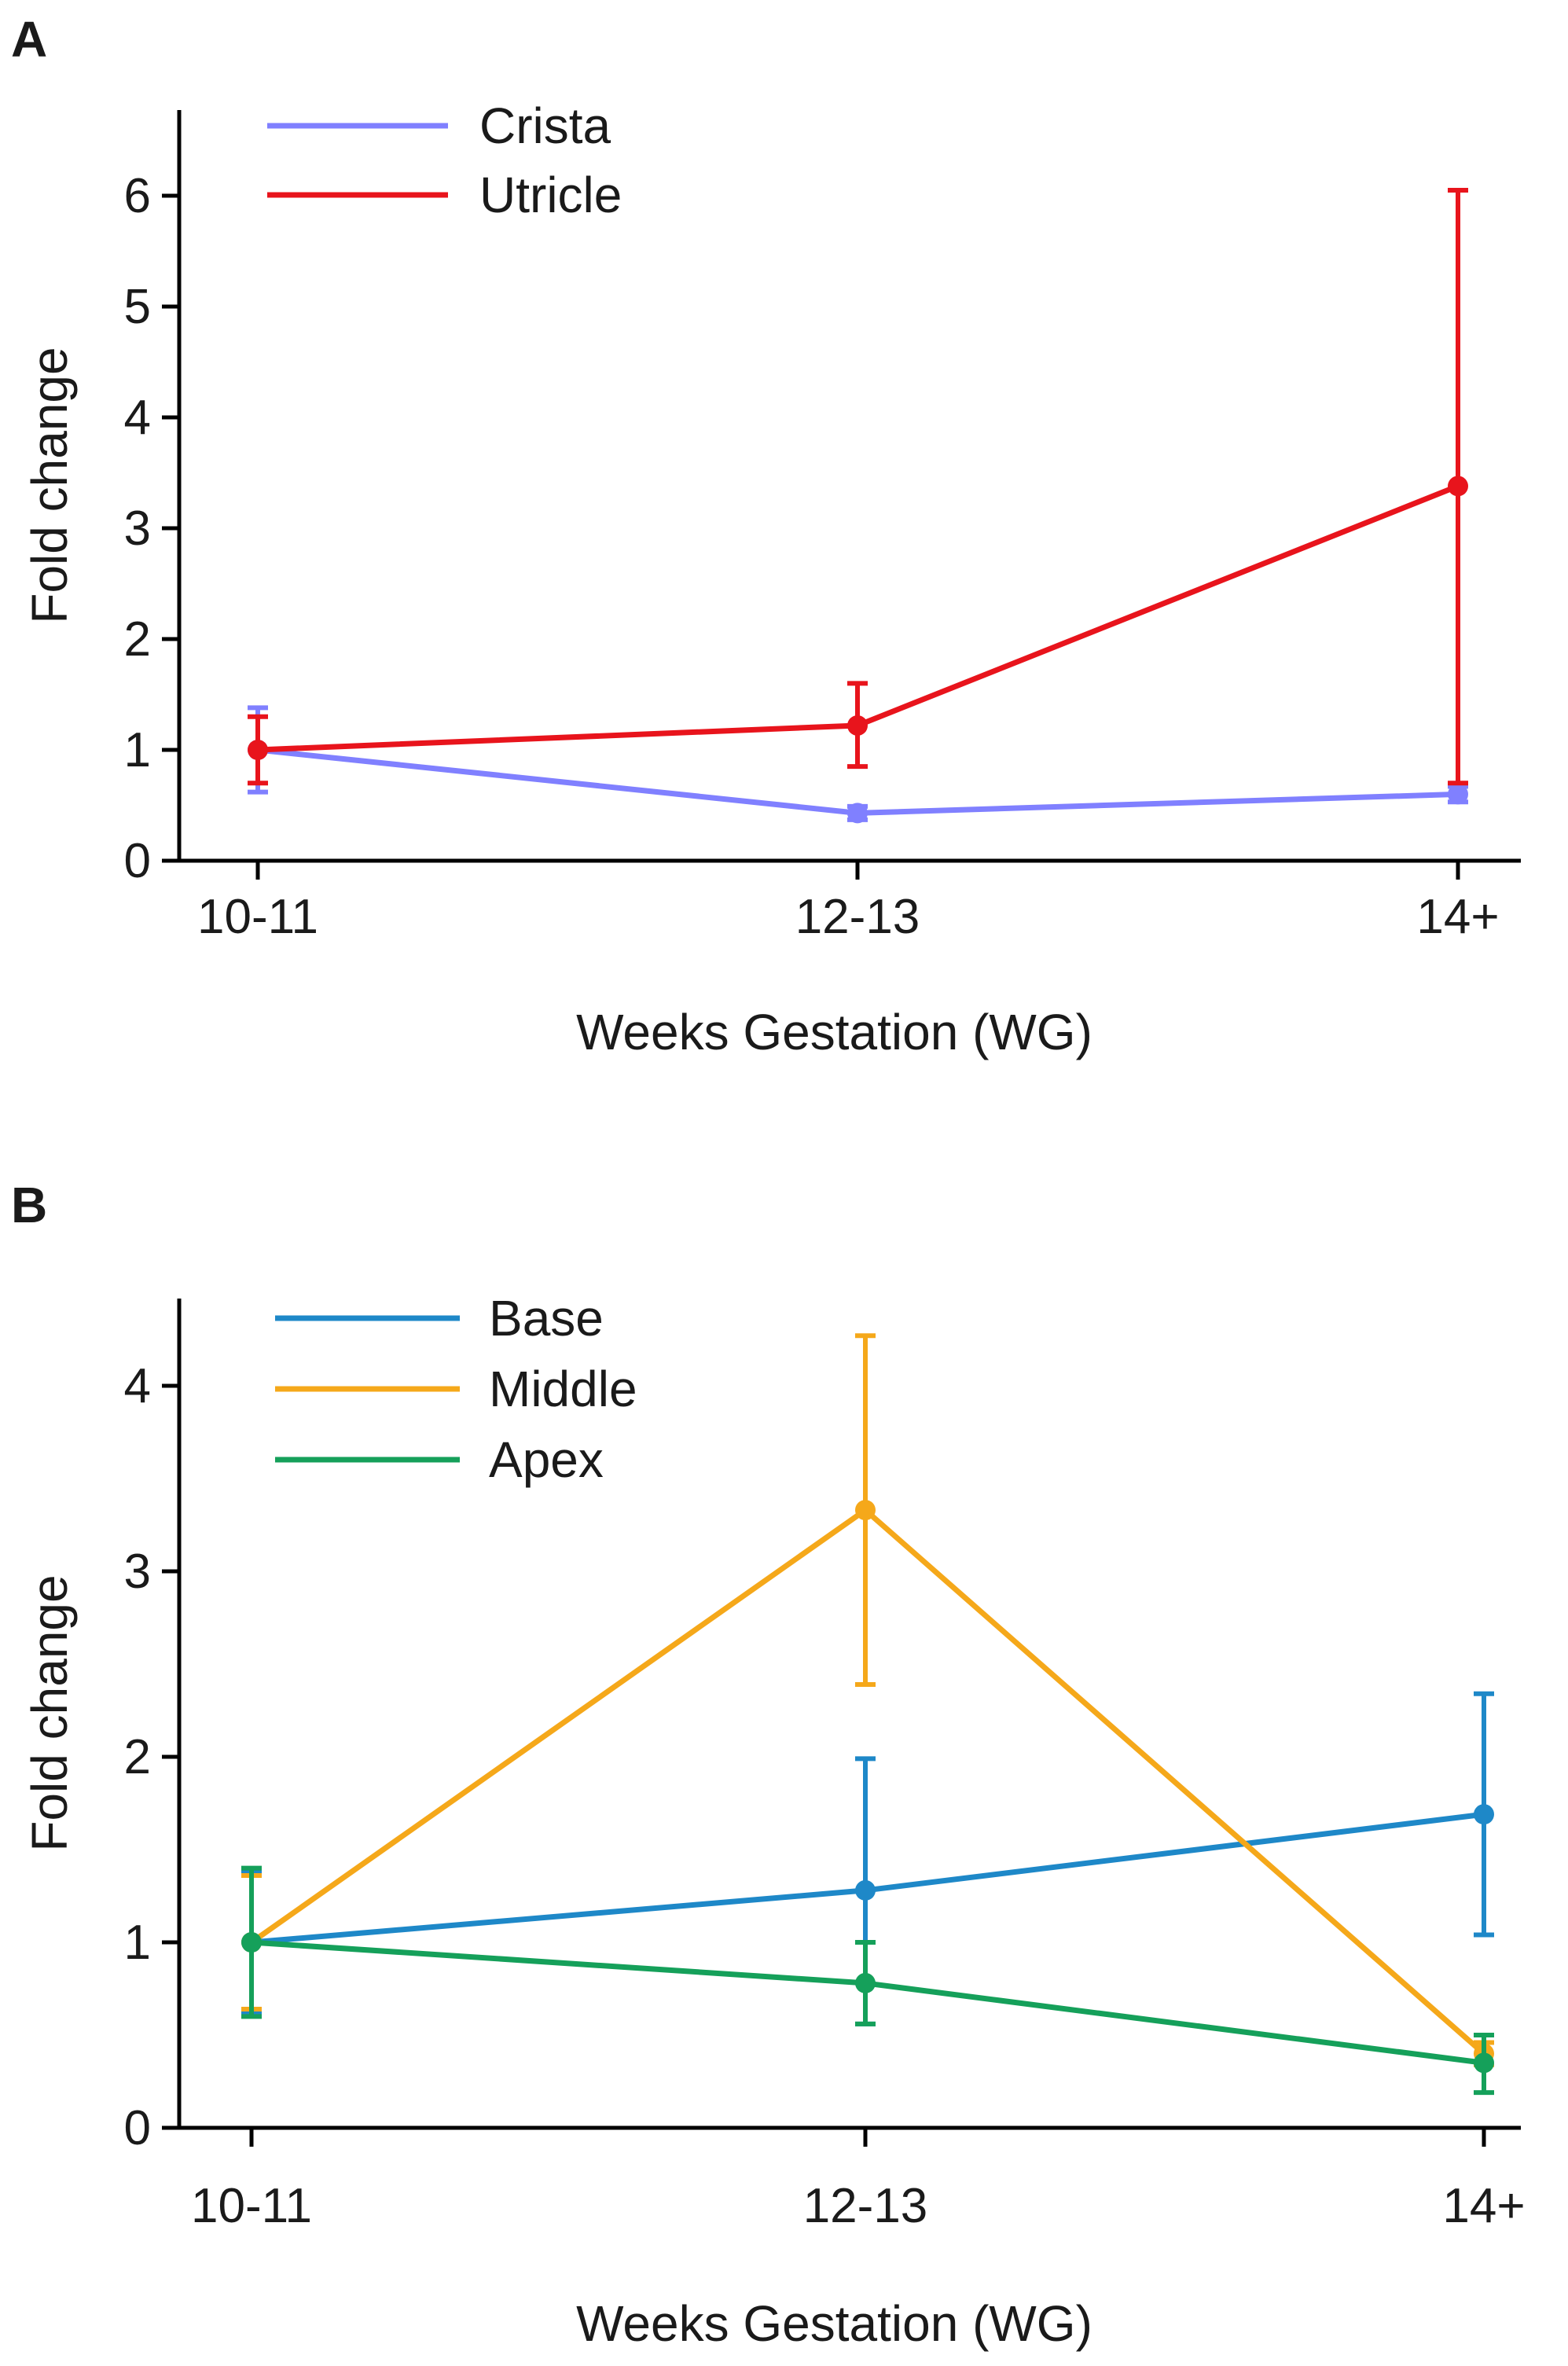  Describe the element at coordinates (137, 1386) in the screenshot. I see `panel-b-y-tick-label: 4` at that location.